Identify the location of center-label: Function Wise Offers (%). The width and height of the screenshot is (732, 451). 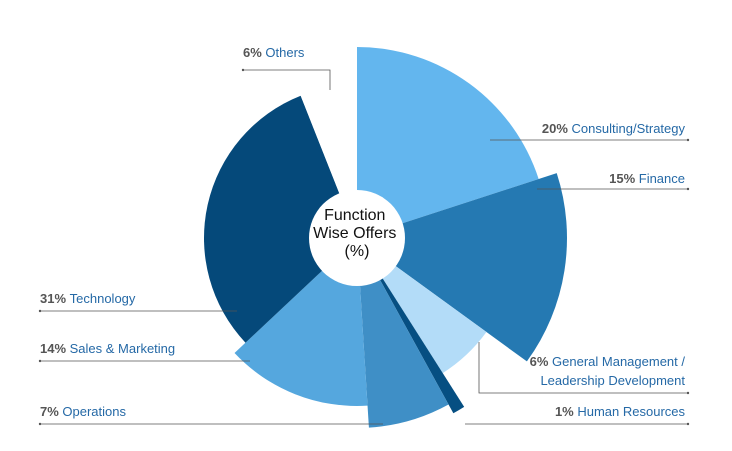
(357, 233).